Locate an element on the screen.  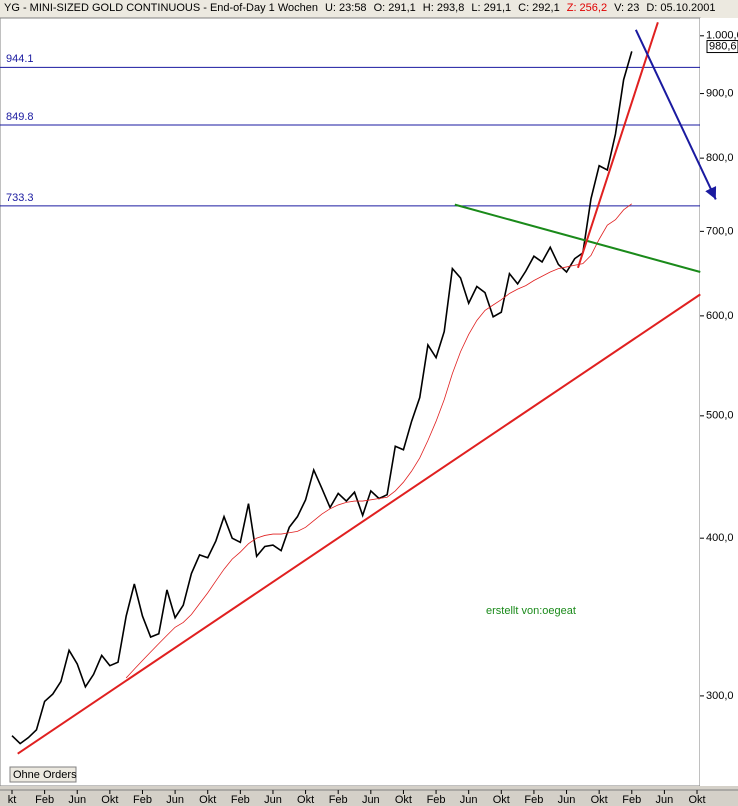
annotation: erstellt von:oegeat is located at coordinates (531, 611).